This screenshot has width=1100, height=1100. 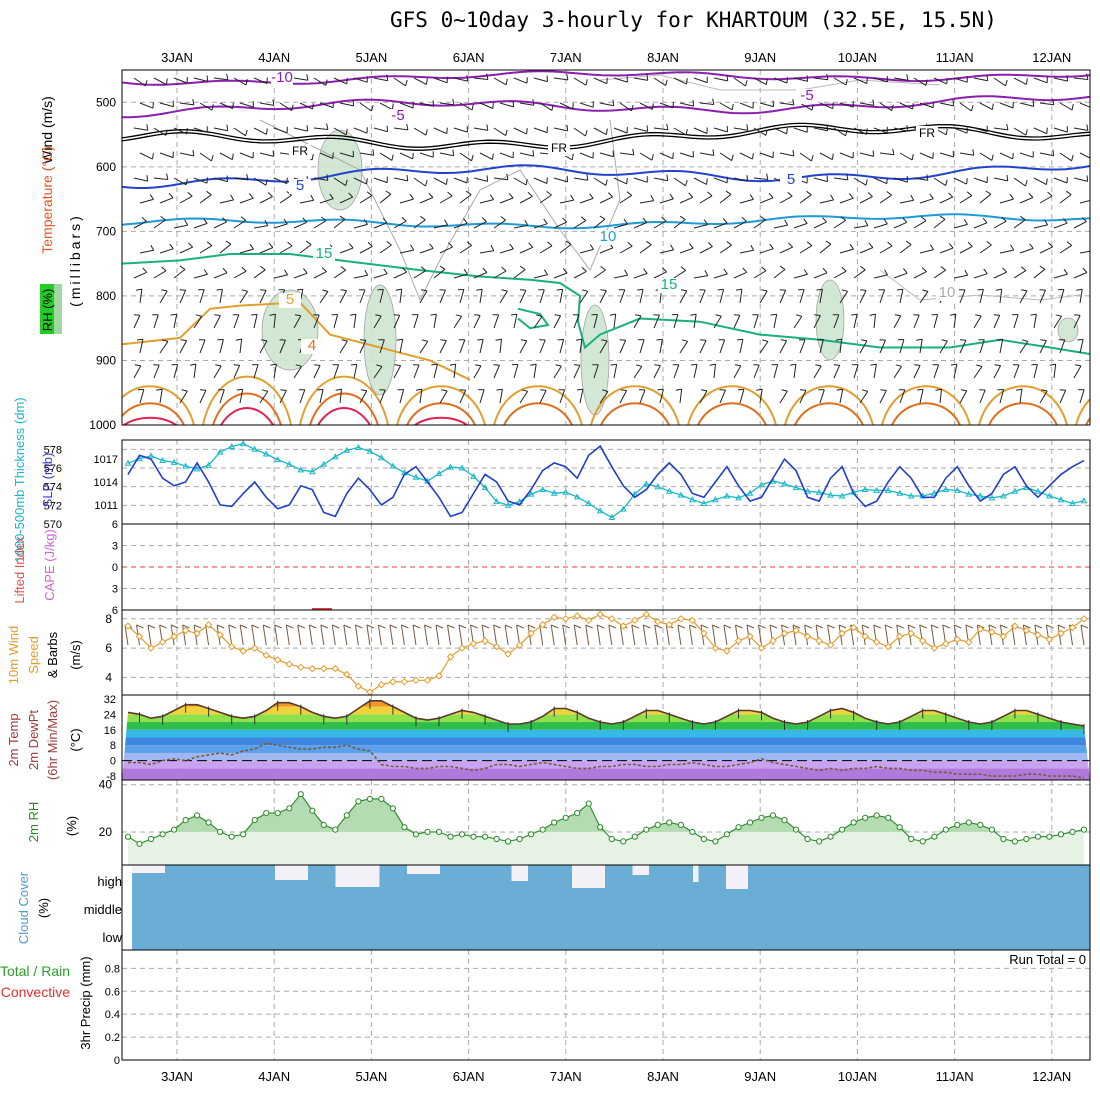 I want to click on upper-axis-labels: Wind (m/s) Temperature (°C) (millibars), so click(x=61, y=201).